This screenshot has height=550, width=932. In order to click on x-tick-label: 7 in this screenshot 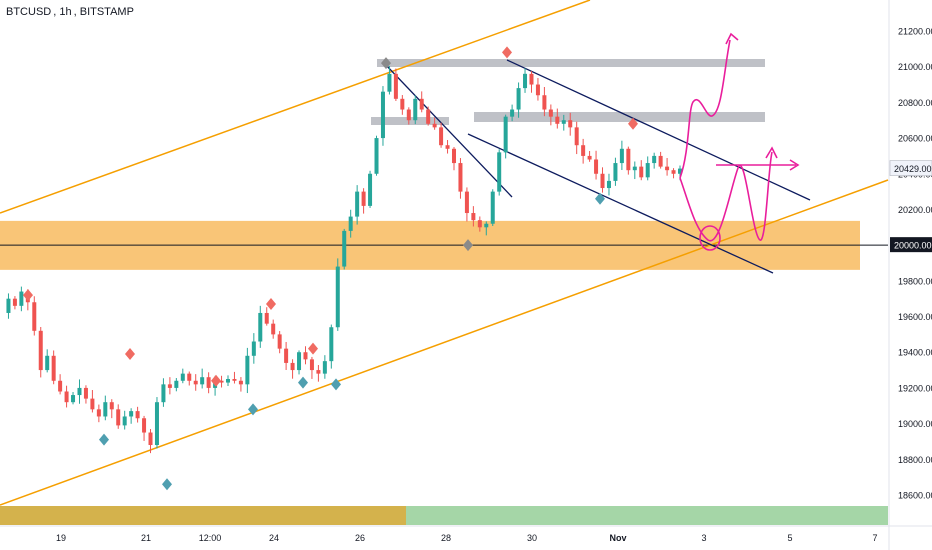, I will do `click(874, 538)`.